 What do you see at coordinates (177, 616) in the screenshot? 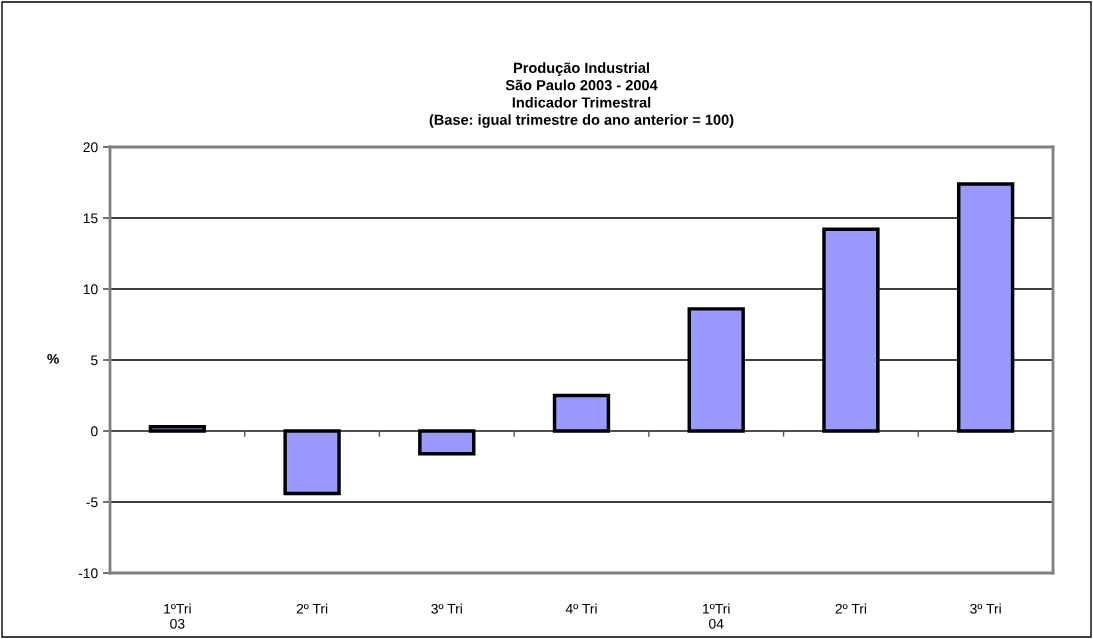
I see `x-tick-label: 1ºTri 03` at bounding box center [177, 616].